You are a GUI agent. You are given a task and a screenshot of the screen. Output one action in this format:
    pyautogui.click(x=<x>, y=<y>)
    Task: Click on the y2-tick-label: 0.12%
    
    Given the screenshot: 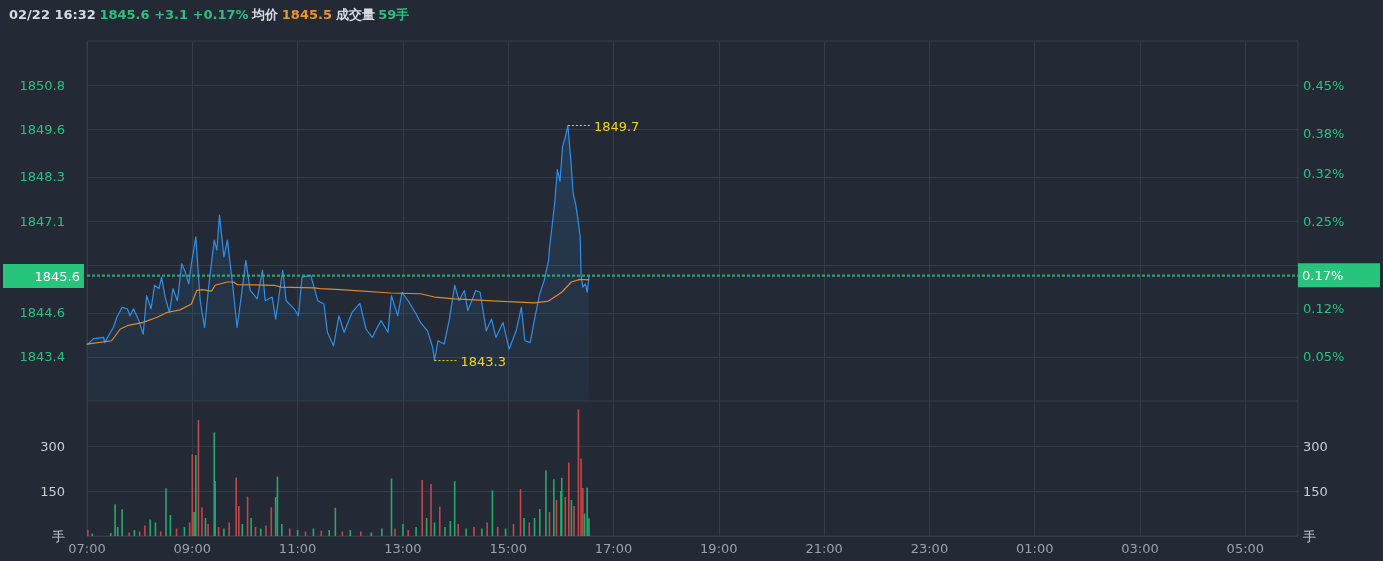 What is the action you would take?
    pyautogui.click(x=1324, y=309)
    